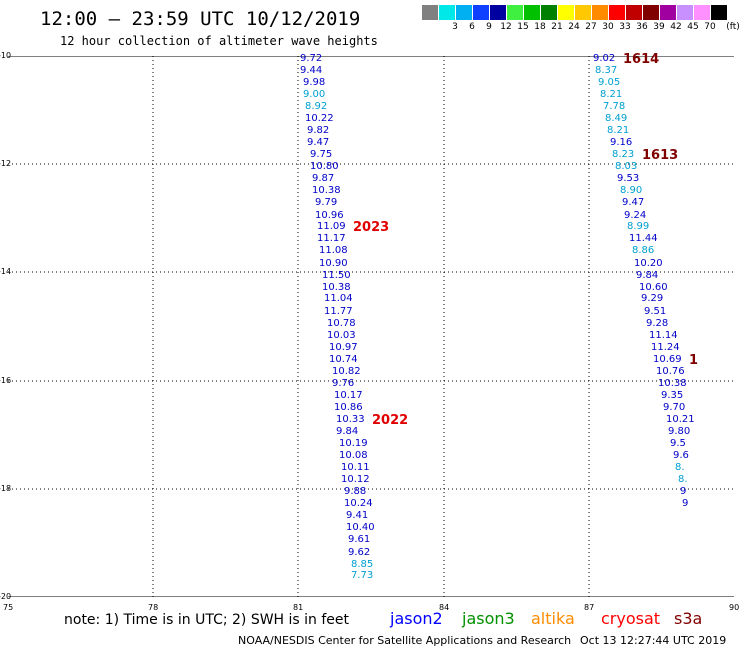 The image size is (740, 650). I want to click on pass-number-label: 1613, so click(660, 155).